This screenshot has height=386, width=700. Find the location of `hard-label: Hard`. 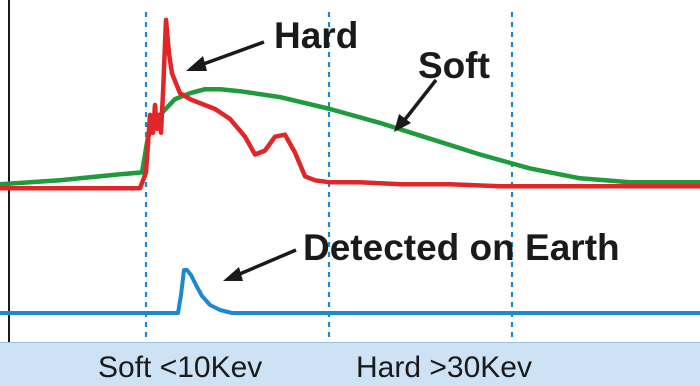

hard-label: Hard is located at coordinates (316, 35).